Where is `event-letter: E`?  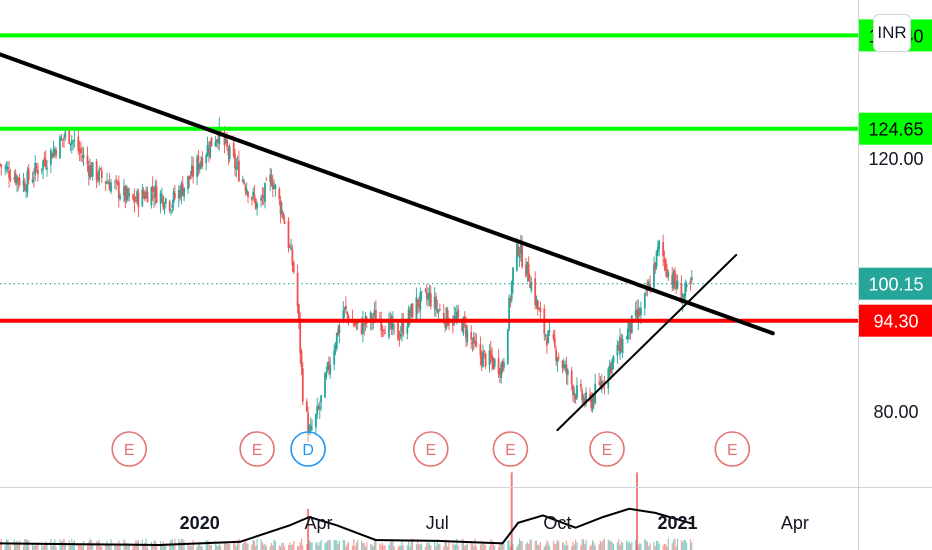
event-letter: E is located at coordinates (129, 450).